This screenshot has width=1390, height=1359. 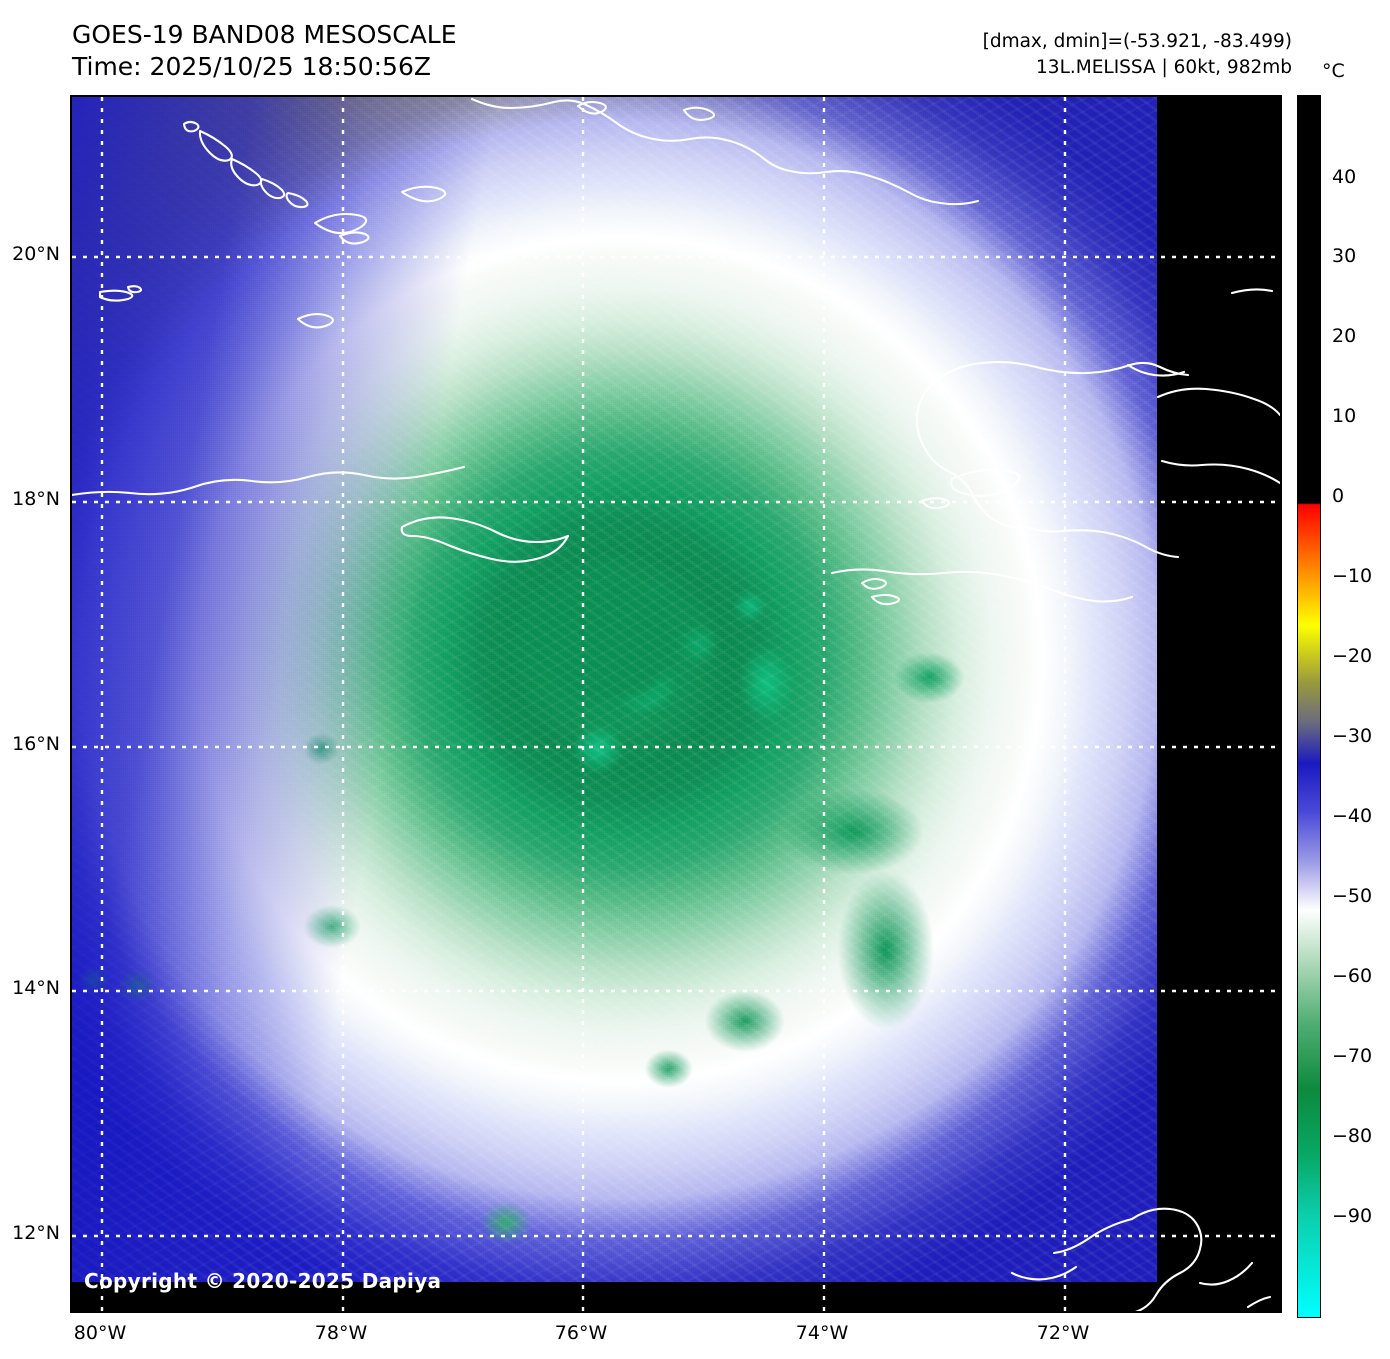 What do you see at coordinates (1338, 496) in the screenshot?
I see `colorbar-tick-label: 0` at bounding box center [1338, 496].